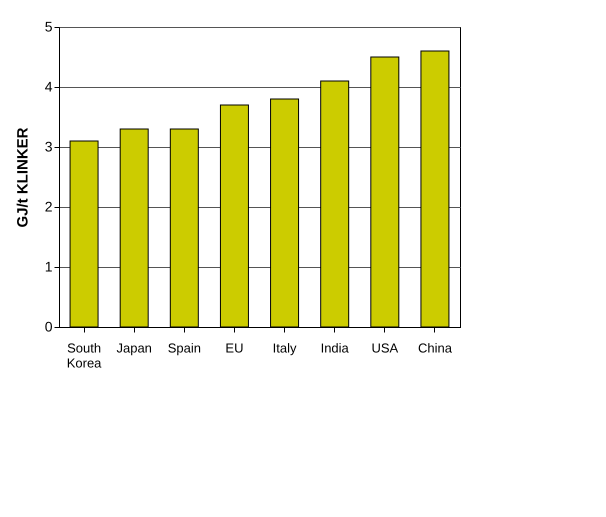 Image resolution: width=606 pixels, height=517 pixels. Describe the element at coordinates (48, 266) in the screenshot. I see `y-tick-label: 1` at that location.